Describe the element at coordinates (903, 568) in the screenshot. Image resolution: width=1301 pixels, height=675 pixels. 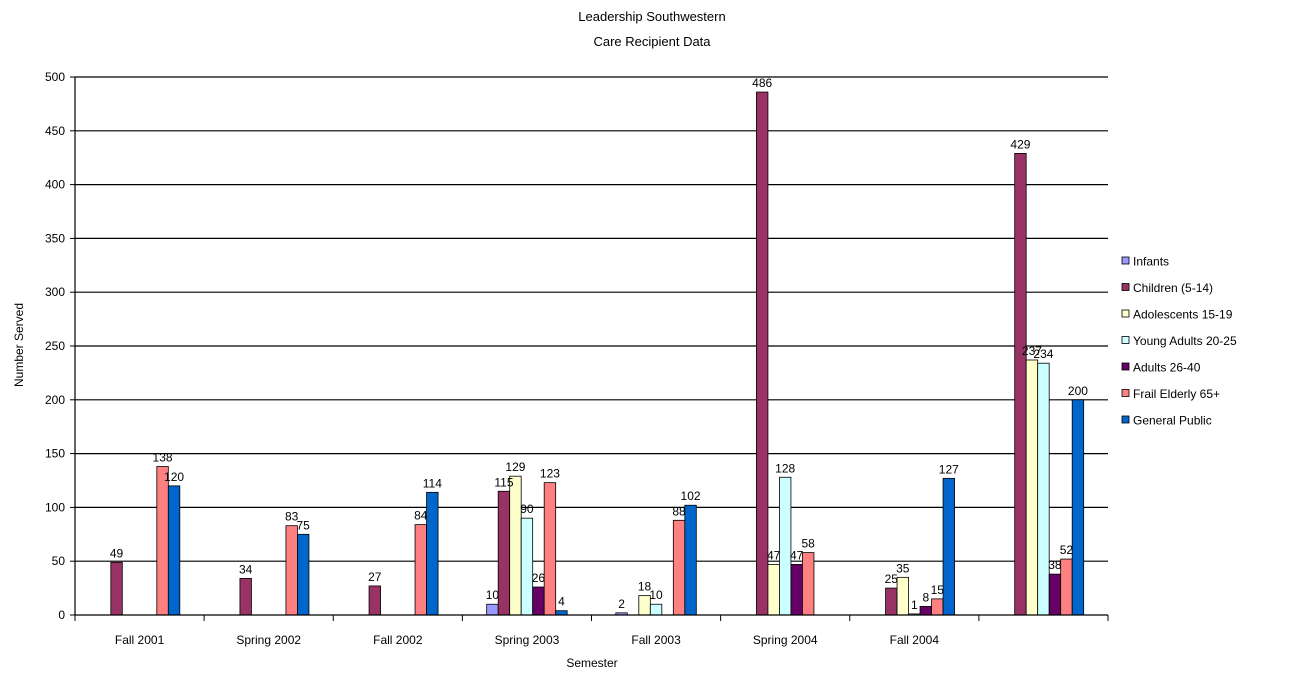
I see `data-label: 35` at that location.